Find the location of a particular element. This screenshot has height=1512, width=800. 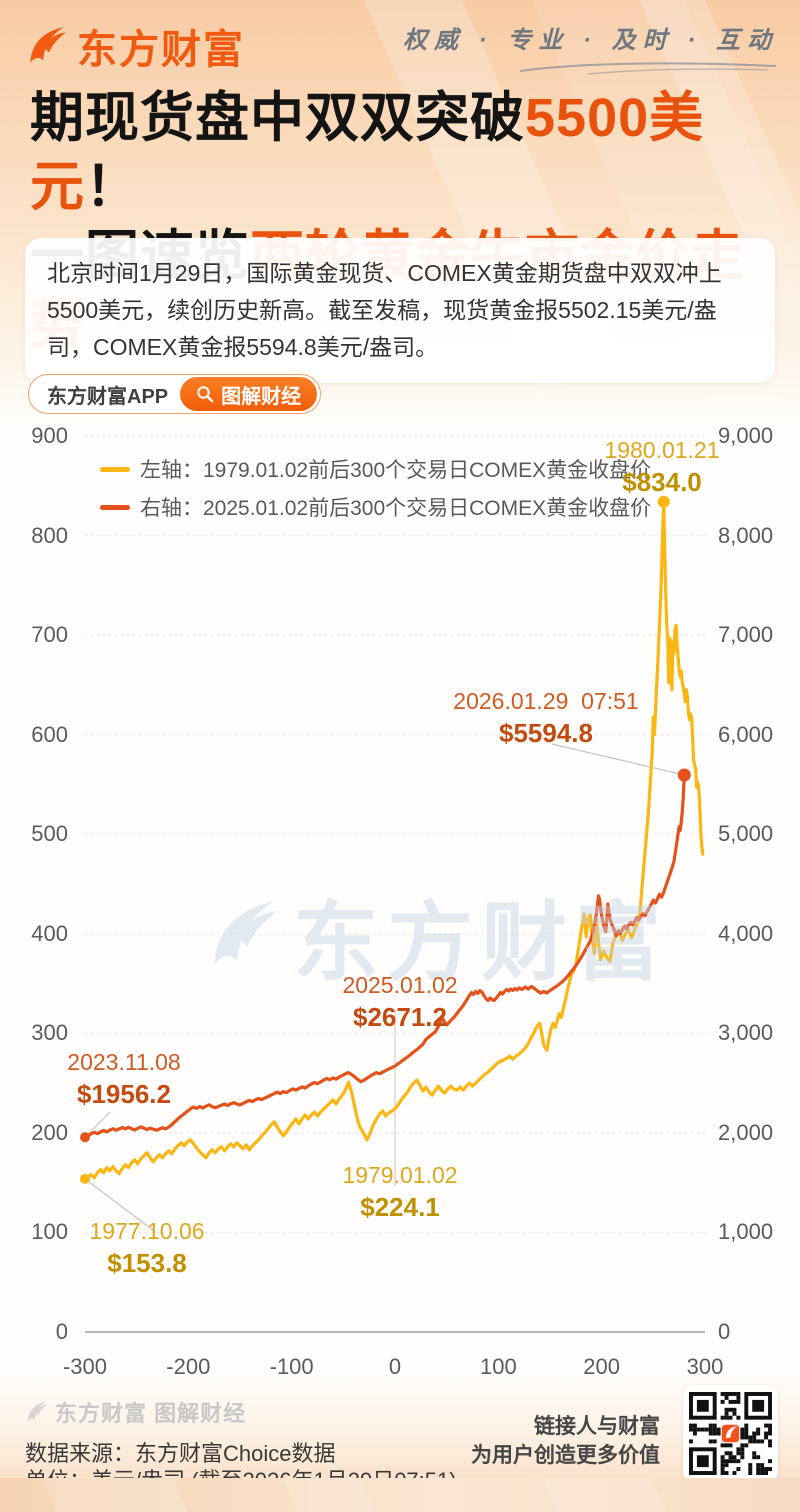

qr-code is located at coordinates (730, 1433).